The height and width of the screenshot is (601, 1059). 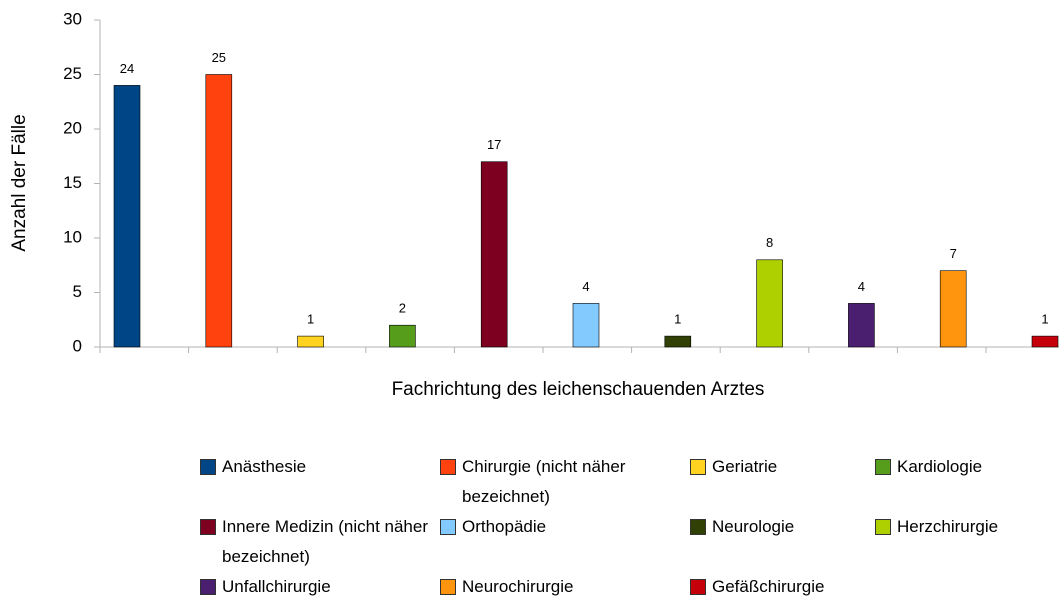 I want to click on legend-label: Orthopädie, so click(x=504, y=526).